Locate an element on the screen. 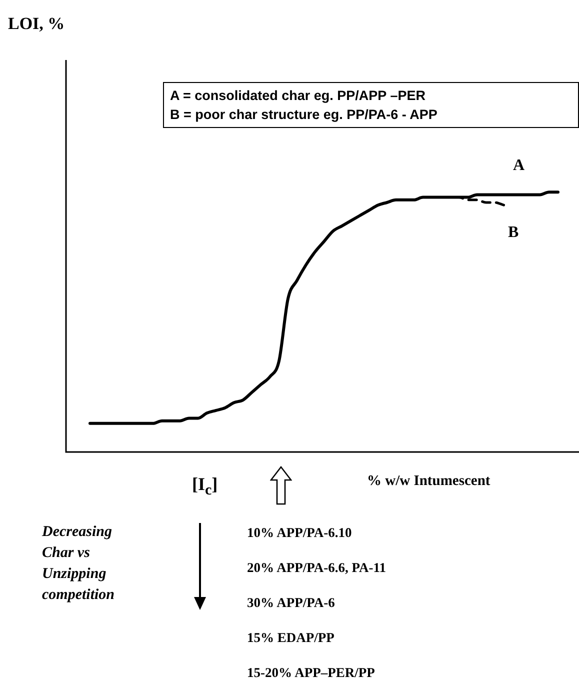  text: 30% APP/PA-6 is located at coordinates (291, 603).